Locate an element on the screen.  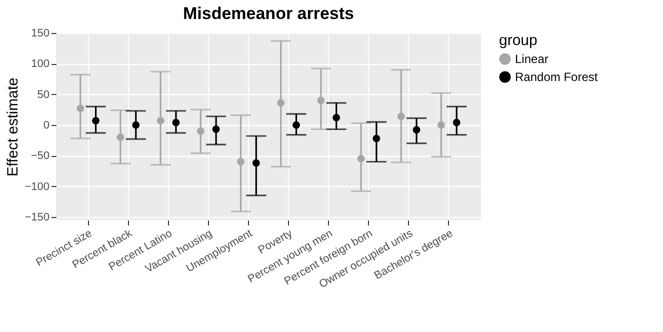
legend-title: group is located at coordinates (518, 40).